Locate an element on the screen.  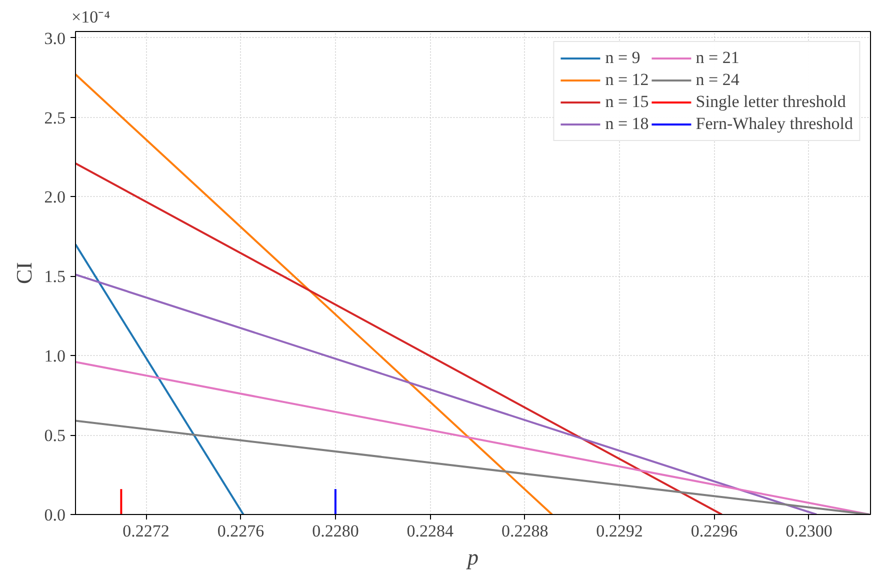
y-axis-title: CI is located at coordinates (23, 273).